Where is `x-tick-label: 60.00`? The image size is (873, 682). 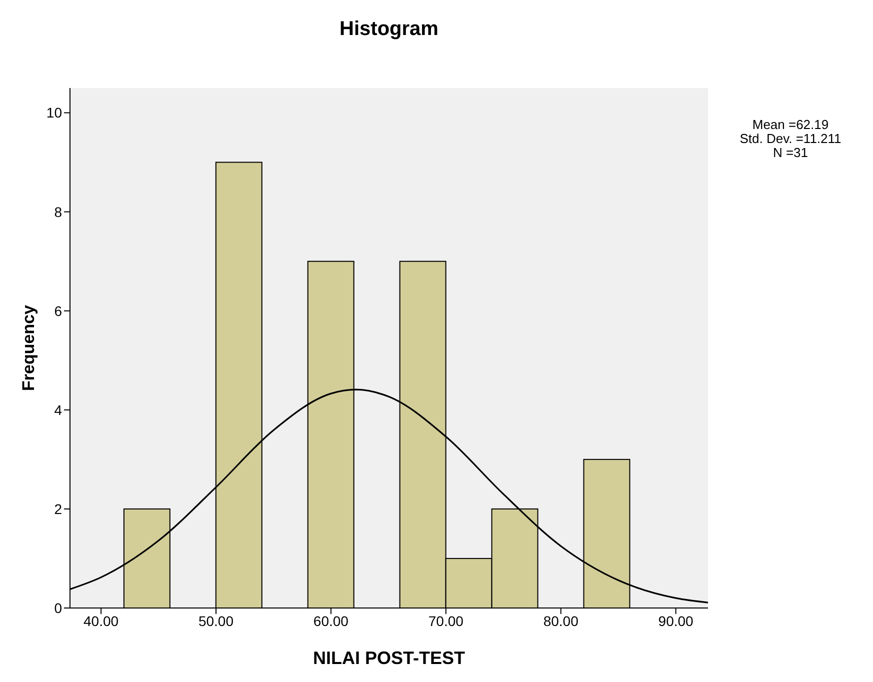 x-tick-label: 60.00 is located at coordinates (331, 620).